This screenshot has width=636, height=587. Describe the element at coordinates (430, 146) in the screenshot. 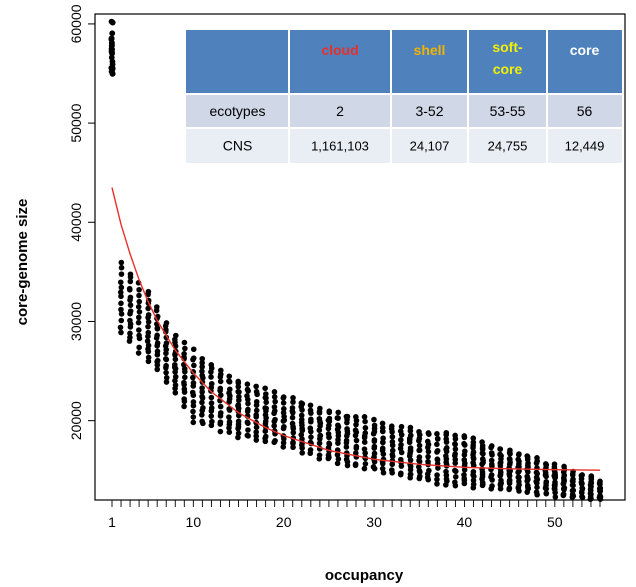

I see `table-cell: 24,107` at that location.